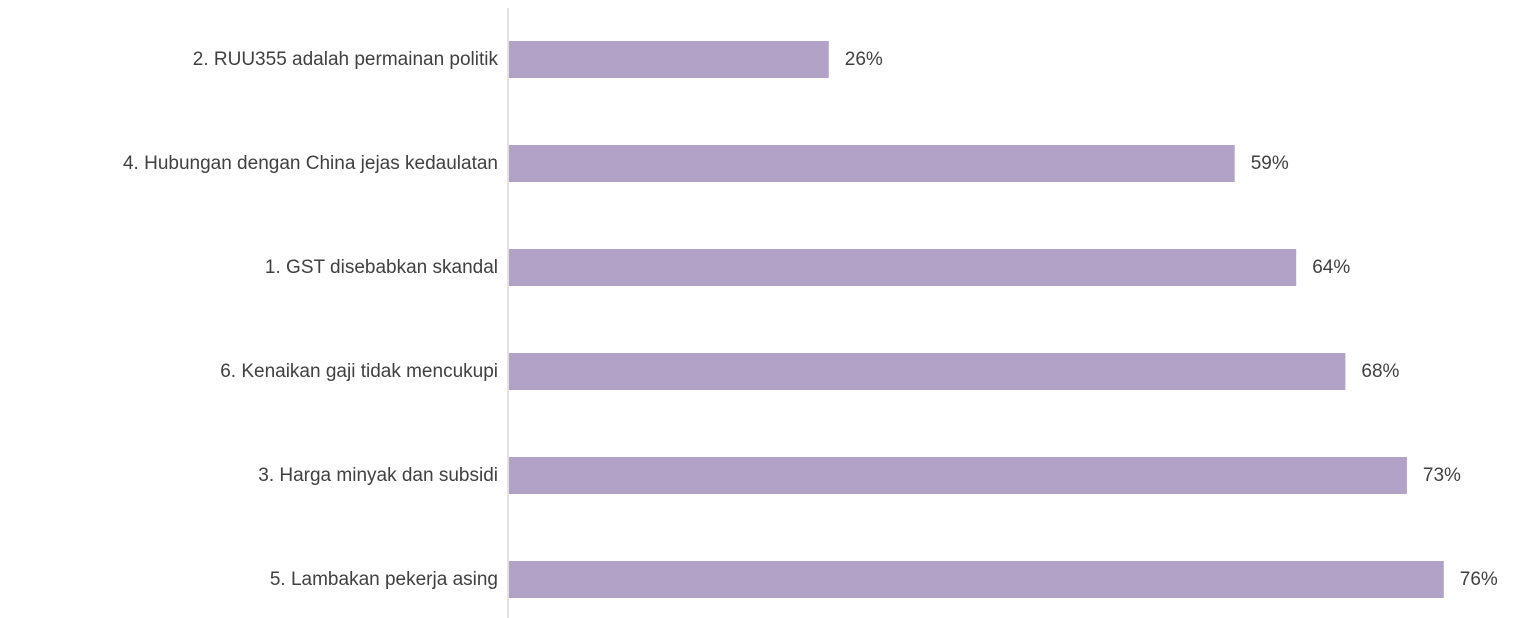  Describe the element at coordinates (1380, 371) in the screenshot. I see `value-label: 68%` at that location.